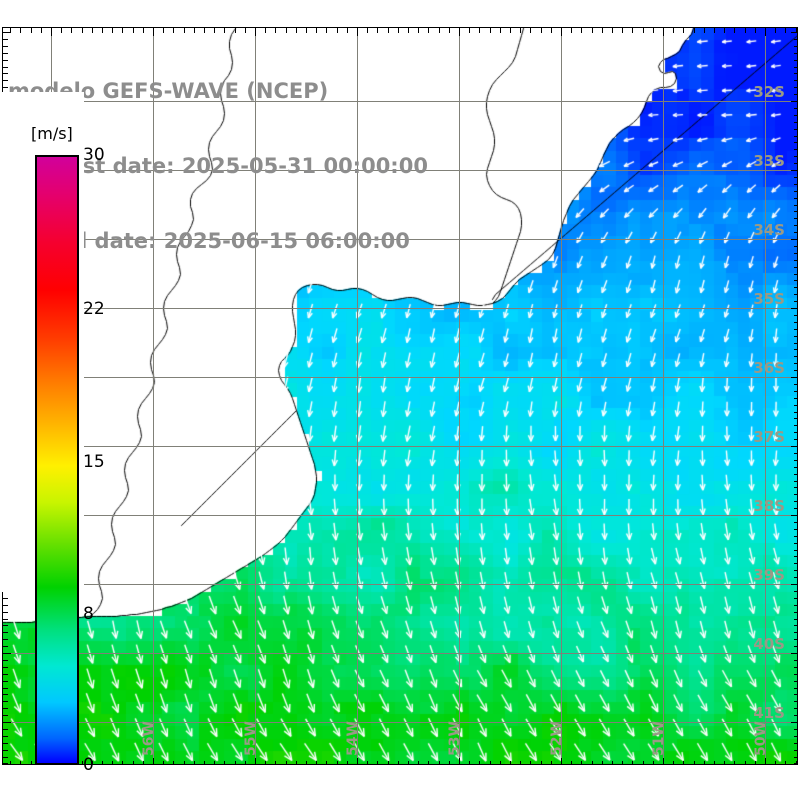  I want to click on graticule-lat-32S, so click(400, 101).